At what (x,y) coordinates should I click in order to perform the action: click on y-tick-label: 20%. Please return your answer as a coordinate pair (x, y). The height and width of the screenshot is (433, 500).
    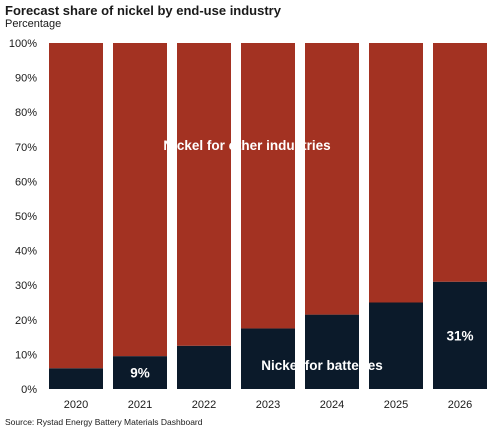
    Looking at the image, I should click on (26, 321).